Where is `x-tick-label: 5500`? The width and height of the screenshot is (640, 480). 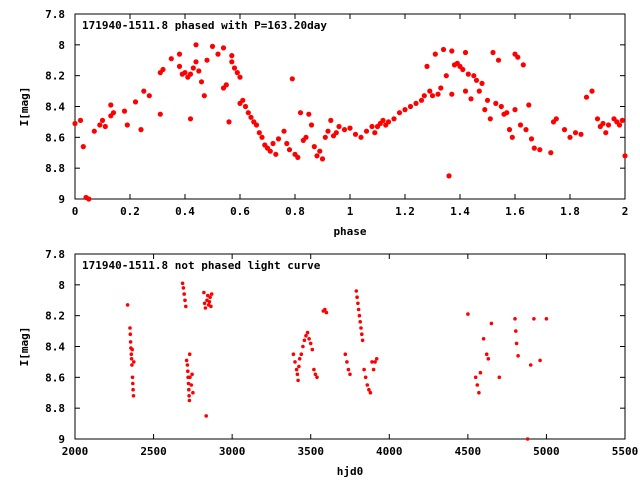 x-tick-label: 5500 is located at coordinates (625, 451).